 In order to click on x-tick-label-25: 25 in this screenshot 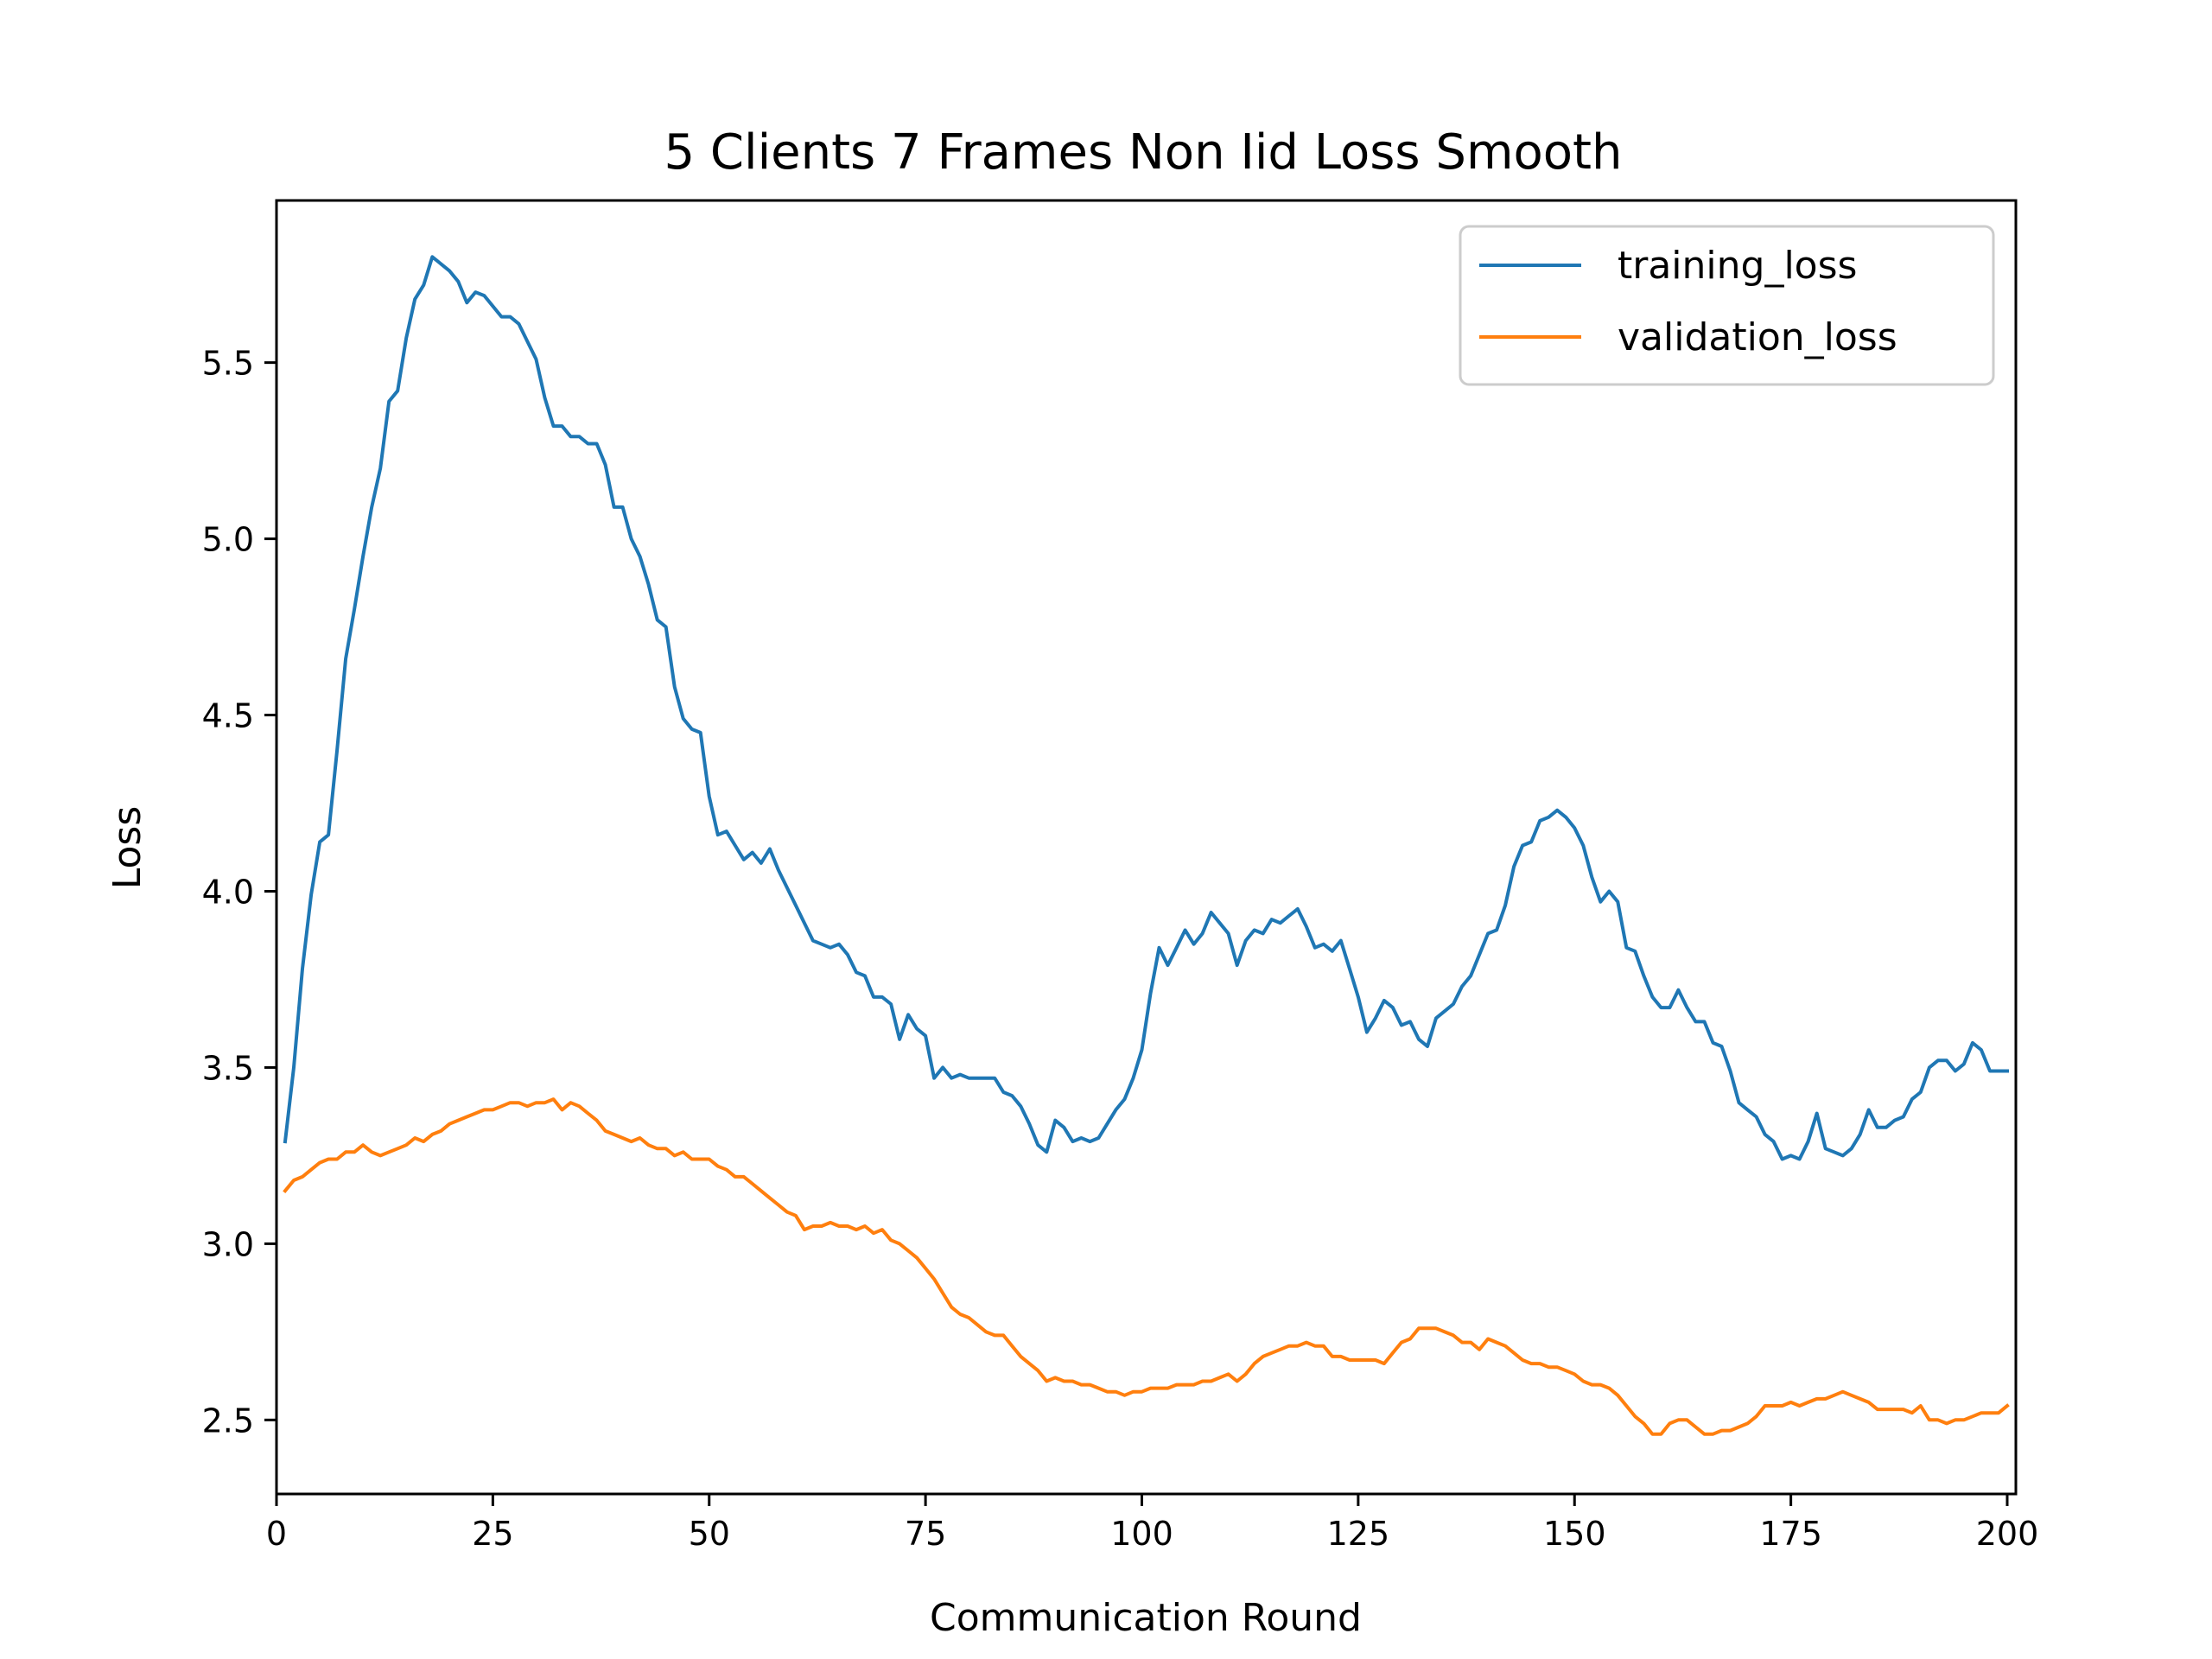, I will do `click(492, 1534)`.